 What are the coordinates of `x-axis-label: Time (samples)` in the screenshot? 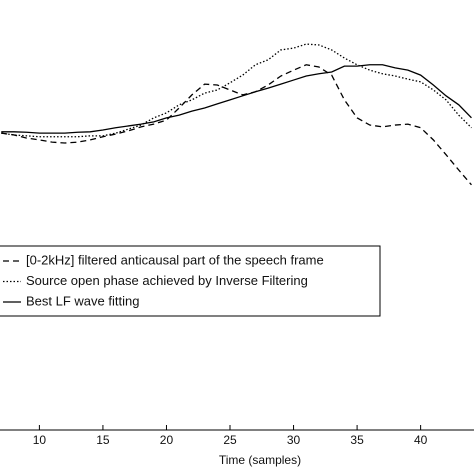 It's located at (260, 460).